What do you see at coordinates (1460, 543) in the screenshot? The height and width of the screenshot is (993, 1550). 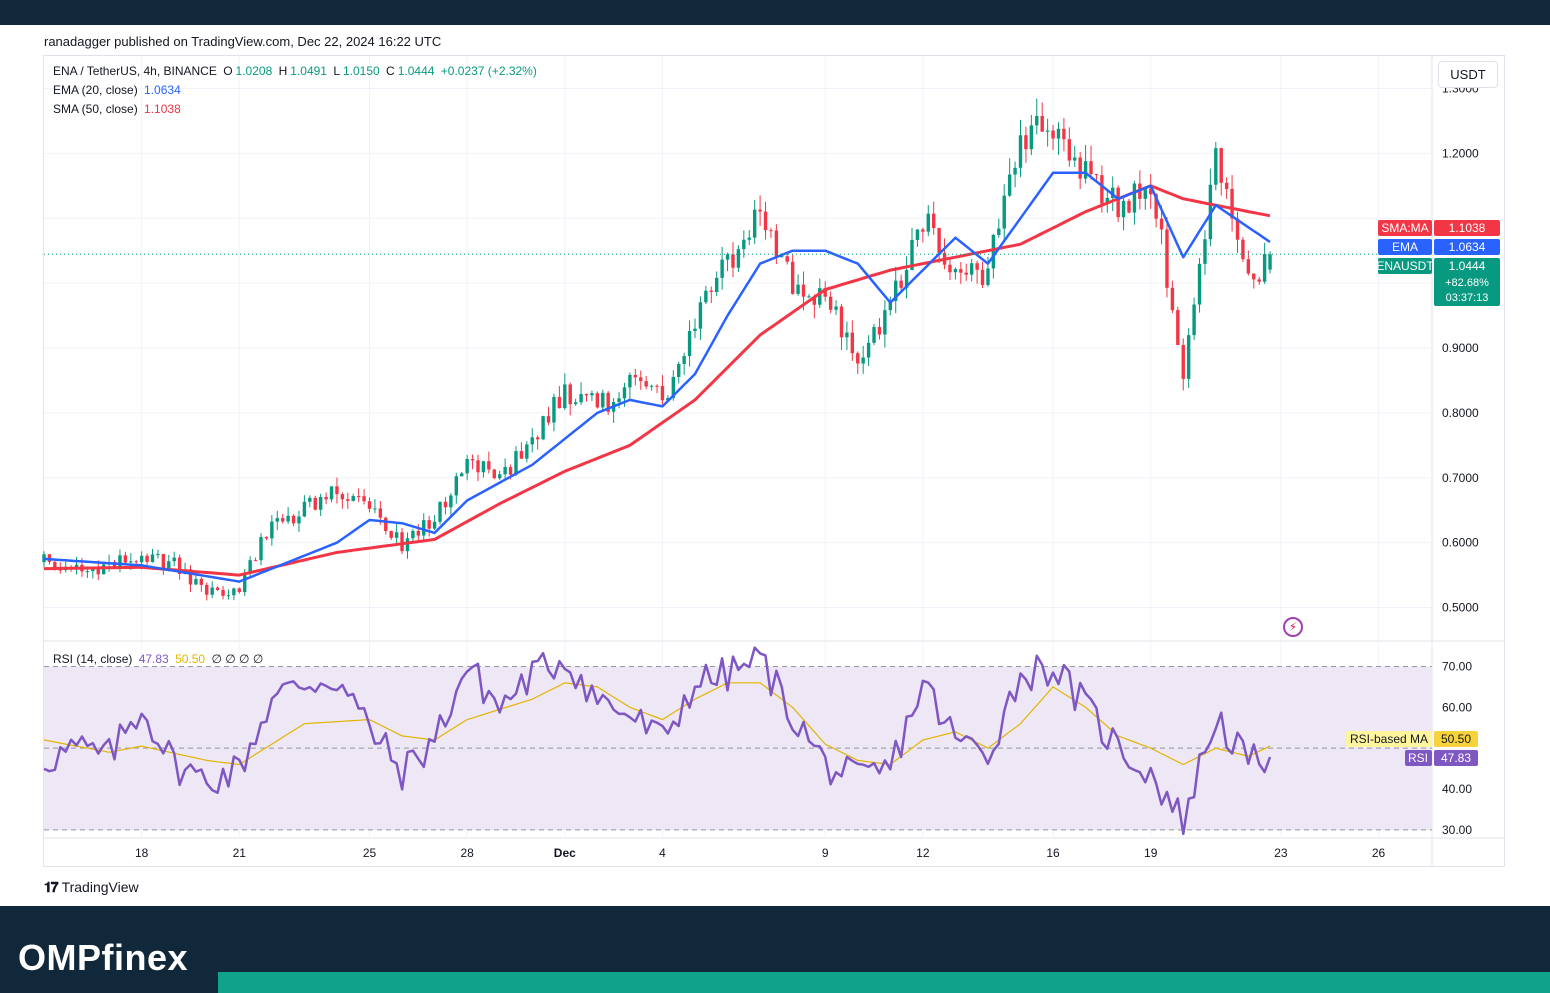 I see `price-tick-label: 0.6000` at bounding box center [1460, 543].